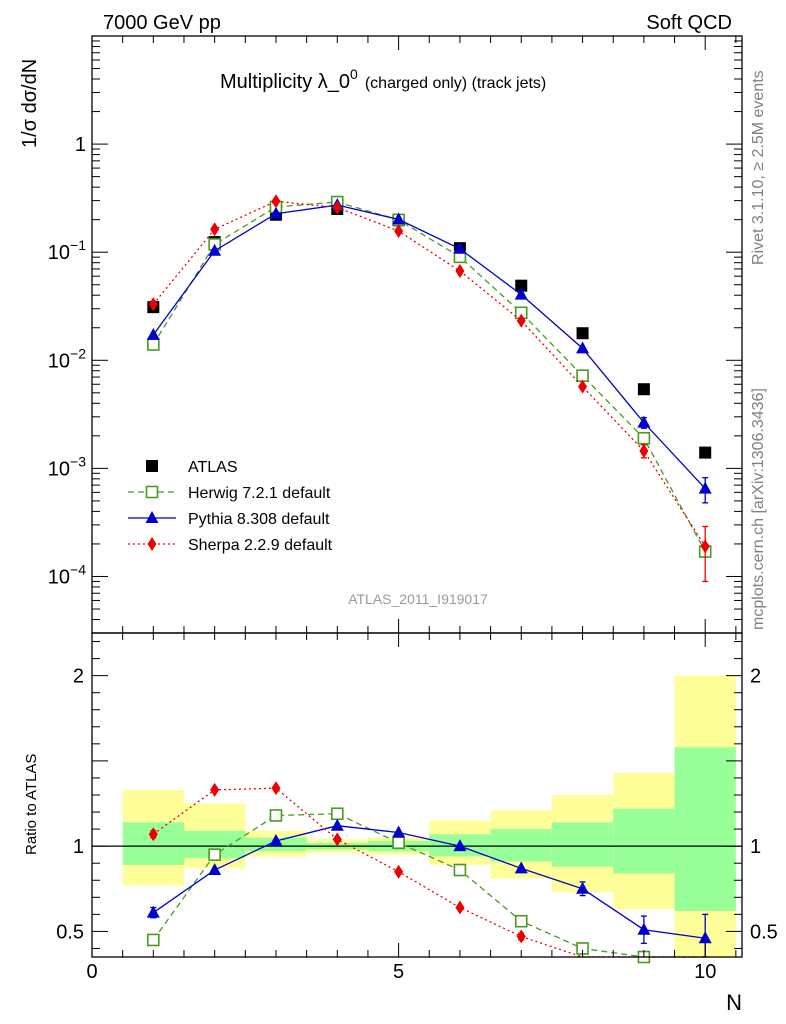 This screenshot has width=786, height=1024. What do you see at coordinates (78, 353) in the screenshot?
I see `y-tick-label-exponent: −2` at bounding box center [78, 353].